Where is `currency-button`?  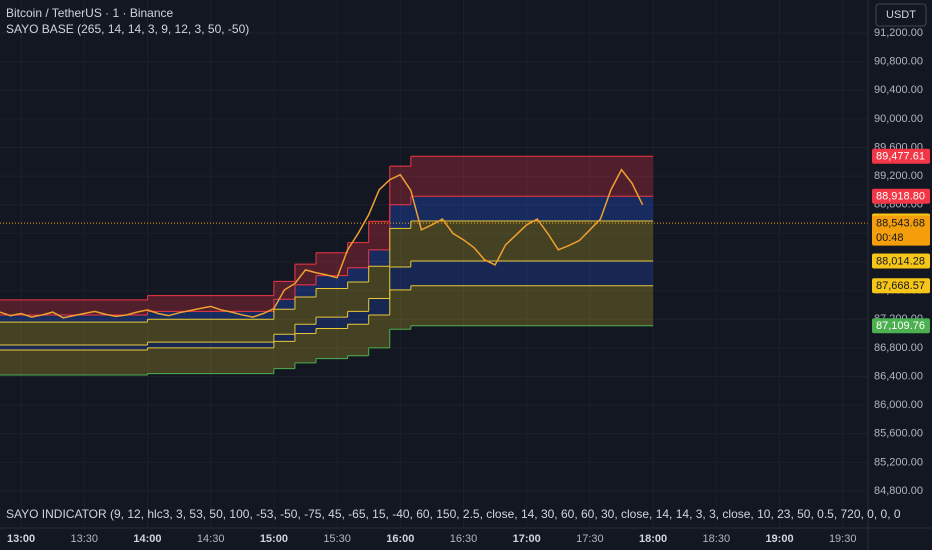 currency-button is located at coordinates (901, 15).